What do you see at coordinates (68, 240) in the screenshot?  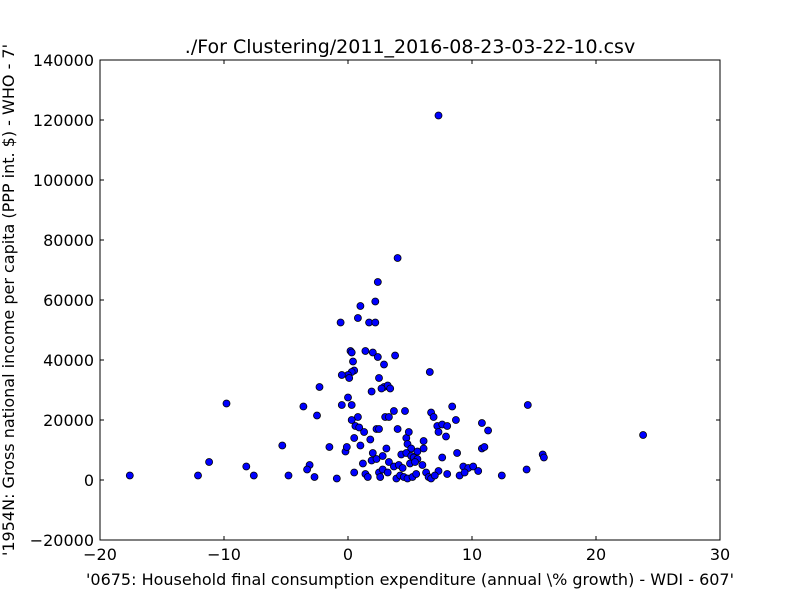 I see `y-tick-label: 80000` at bounding box center [68, 240].